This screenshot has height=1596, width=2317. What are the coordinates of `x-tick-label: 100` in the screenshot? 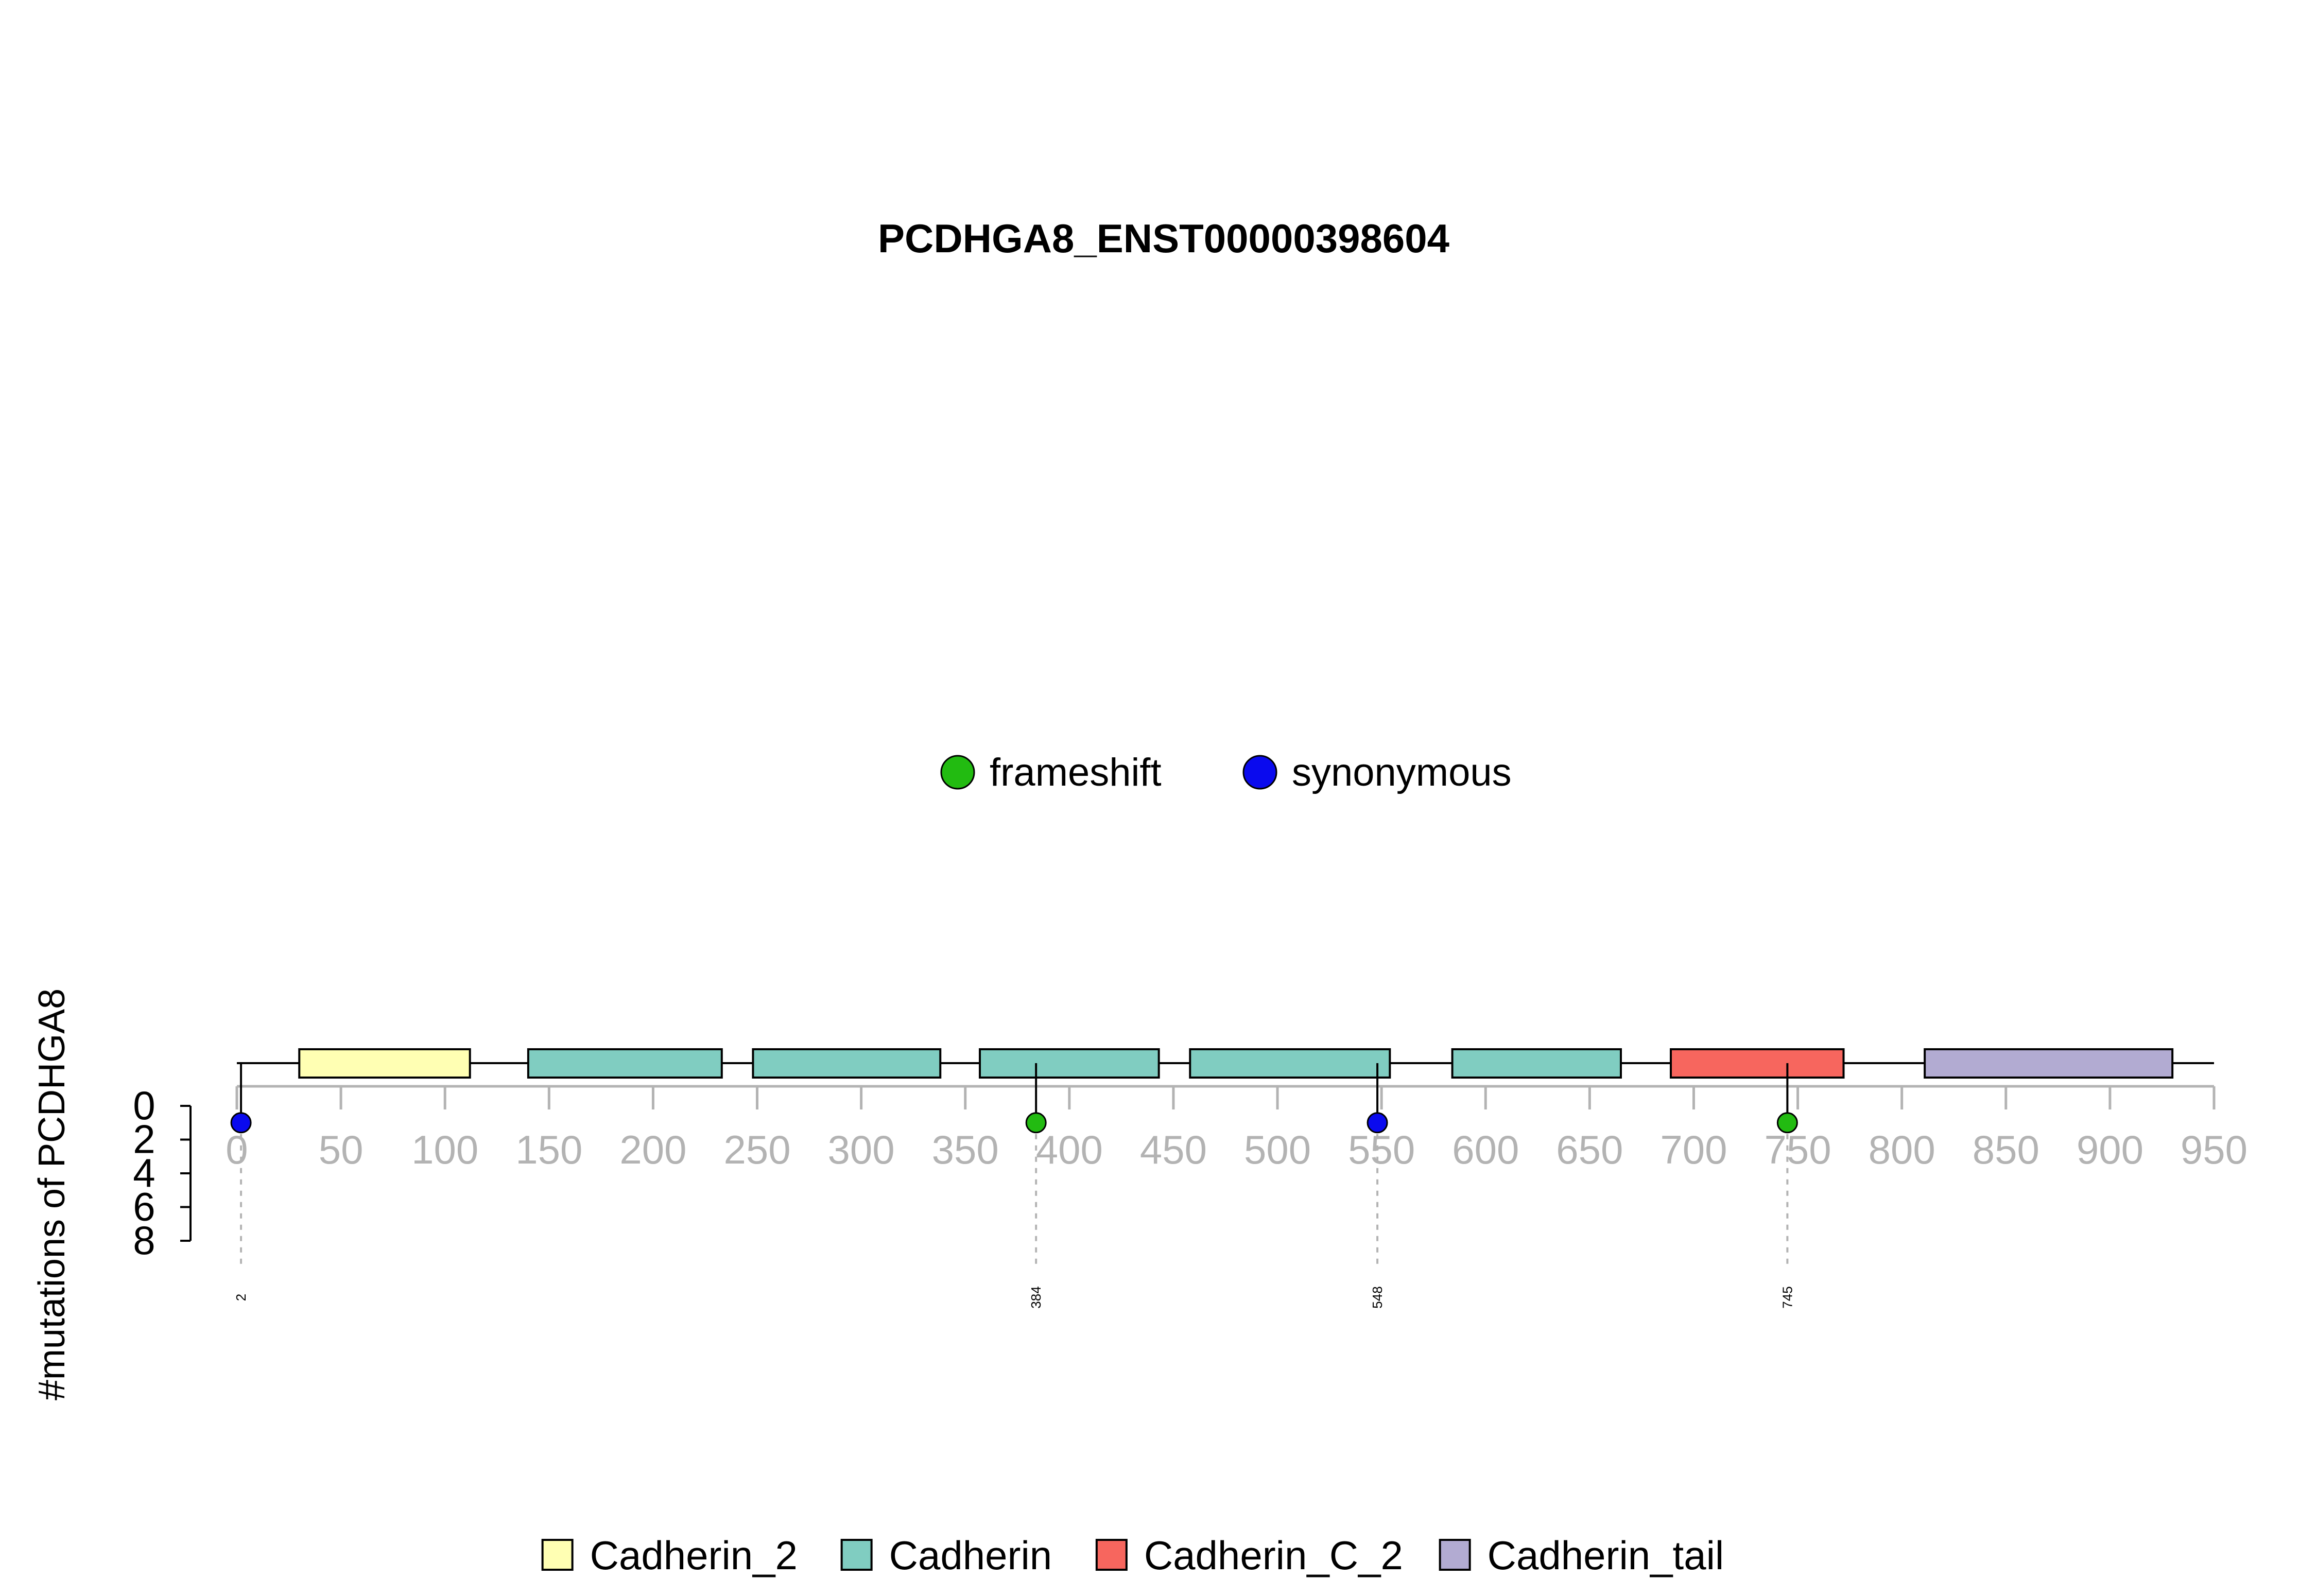 It's located at (444, 1149).